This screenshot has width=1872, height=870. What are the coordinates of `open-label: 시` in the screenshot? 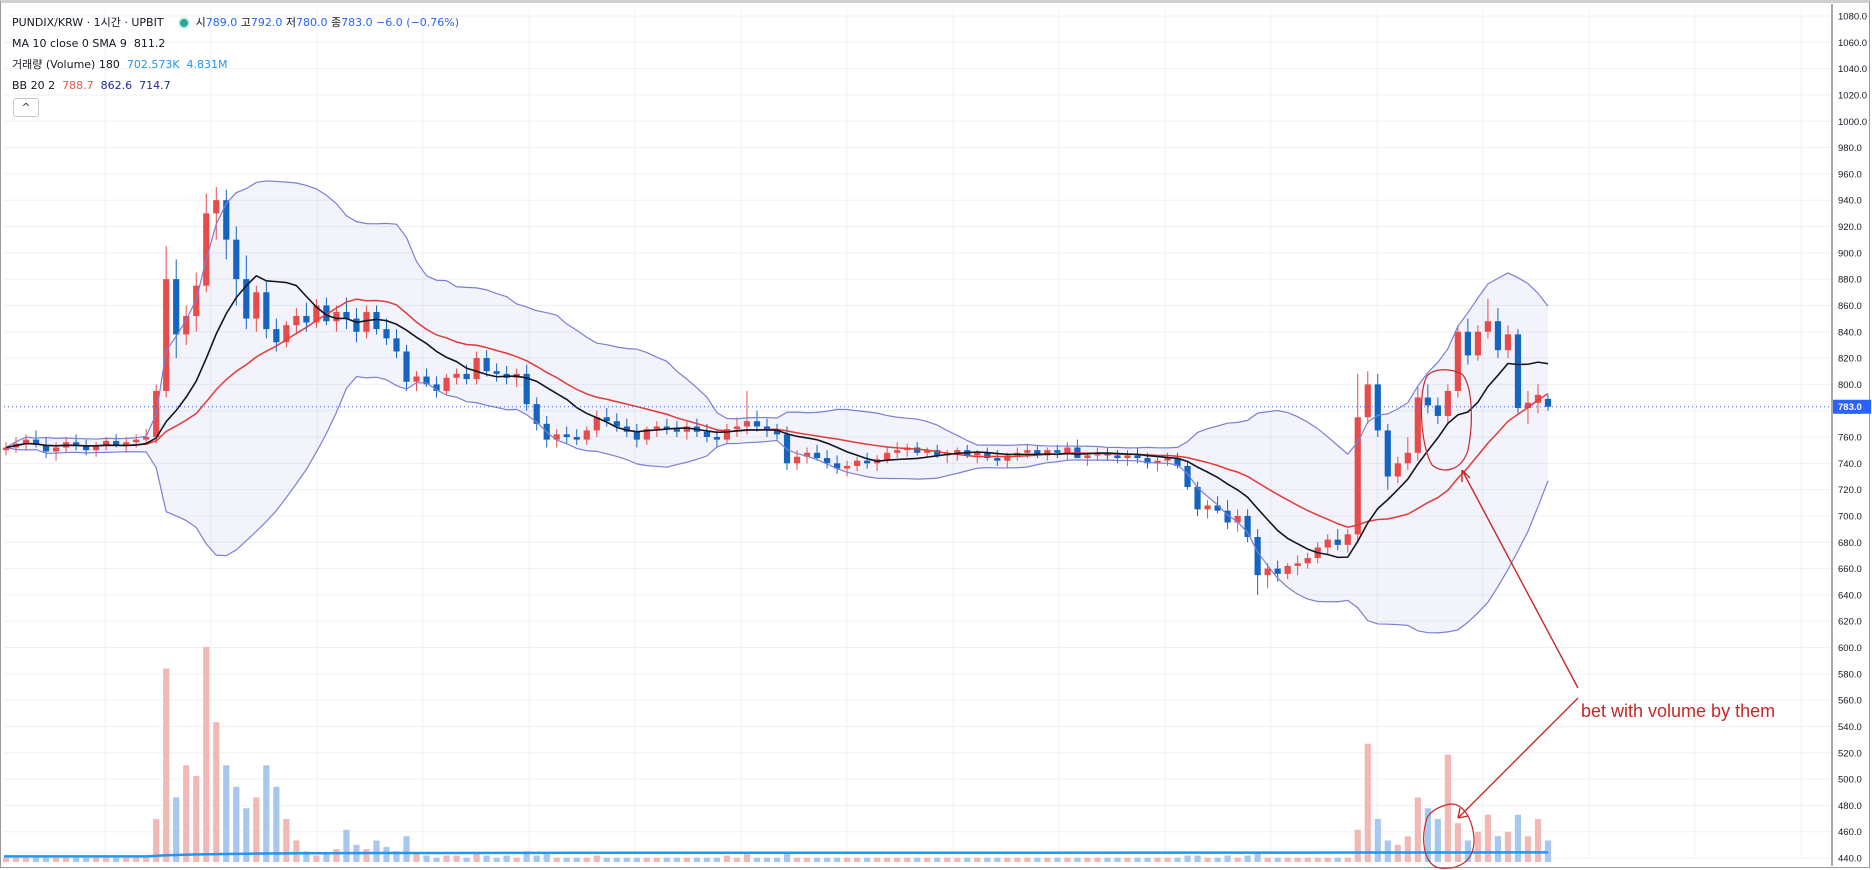 It's located at (200, 22).